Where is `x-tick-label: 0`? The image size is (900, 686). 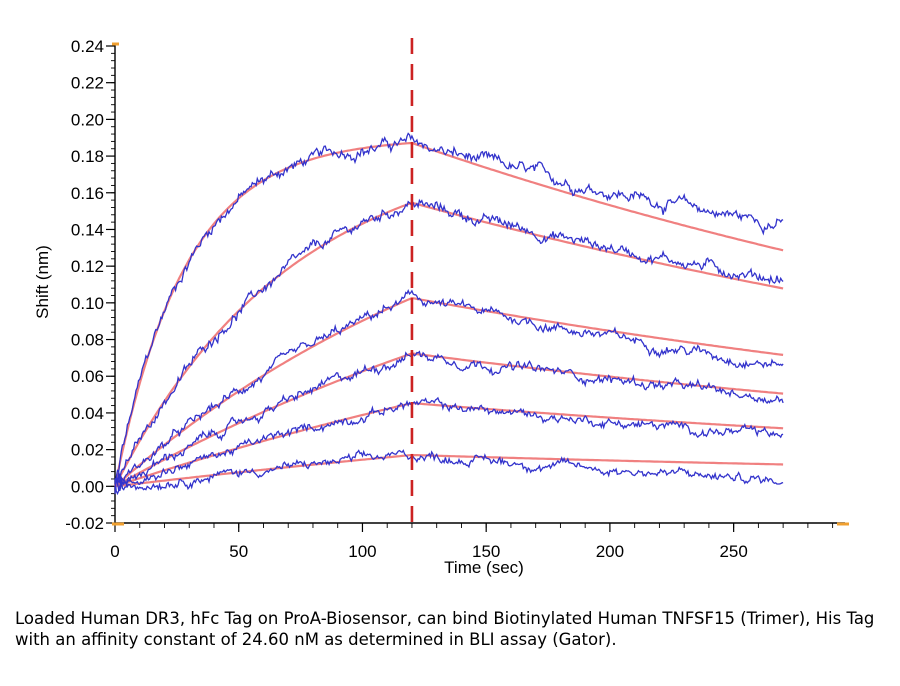 x-tick-label: 0 is located at coordinates (114, 551).